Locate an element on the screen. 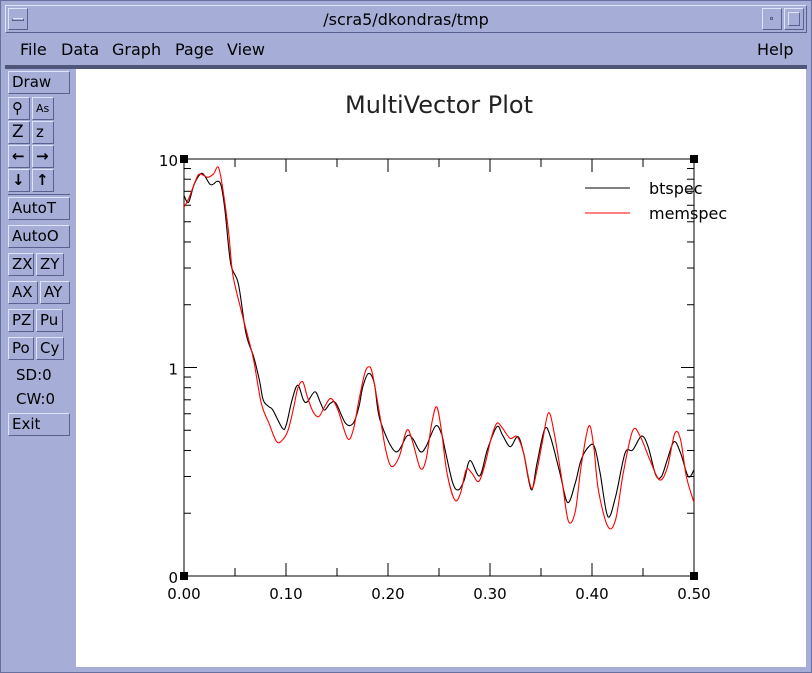 The width and height of the screenshot is (812, 673). menu-page: Page is located at coordinates (194, 49).